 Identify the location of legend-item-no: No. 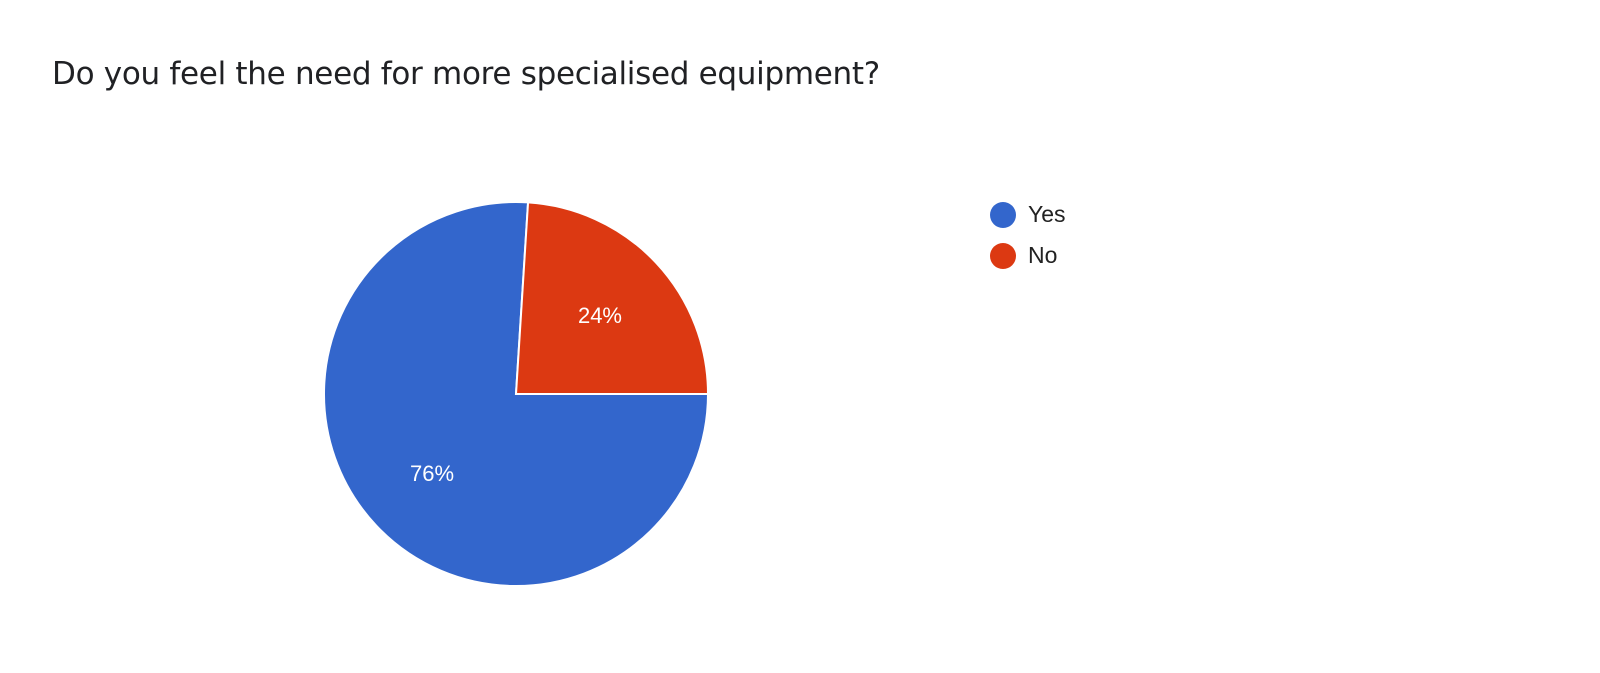
(1023, 255).